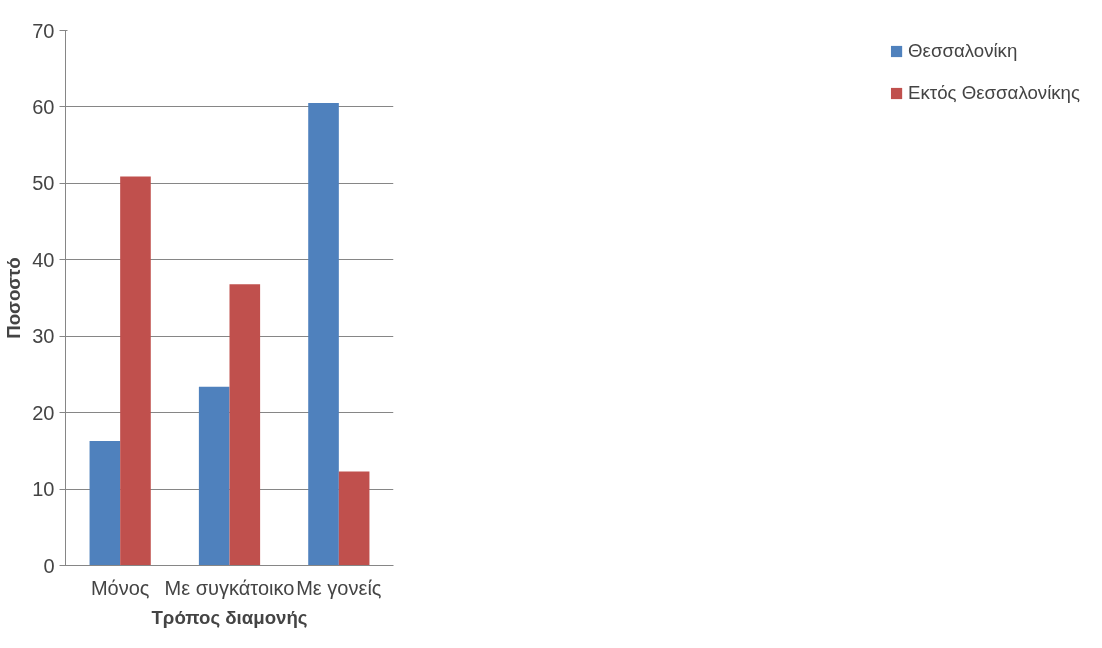 Image resolution: width=1102 pixels, height=648 pixels. Describe the element at coordinates (43, 183) in the screenshot. I see `y-tick-label: 50` at that location.